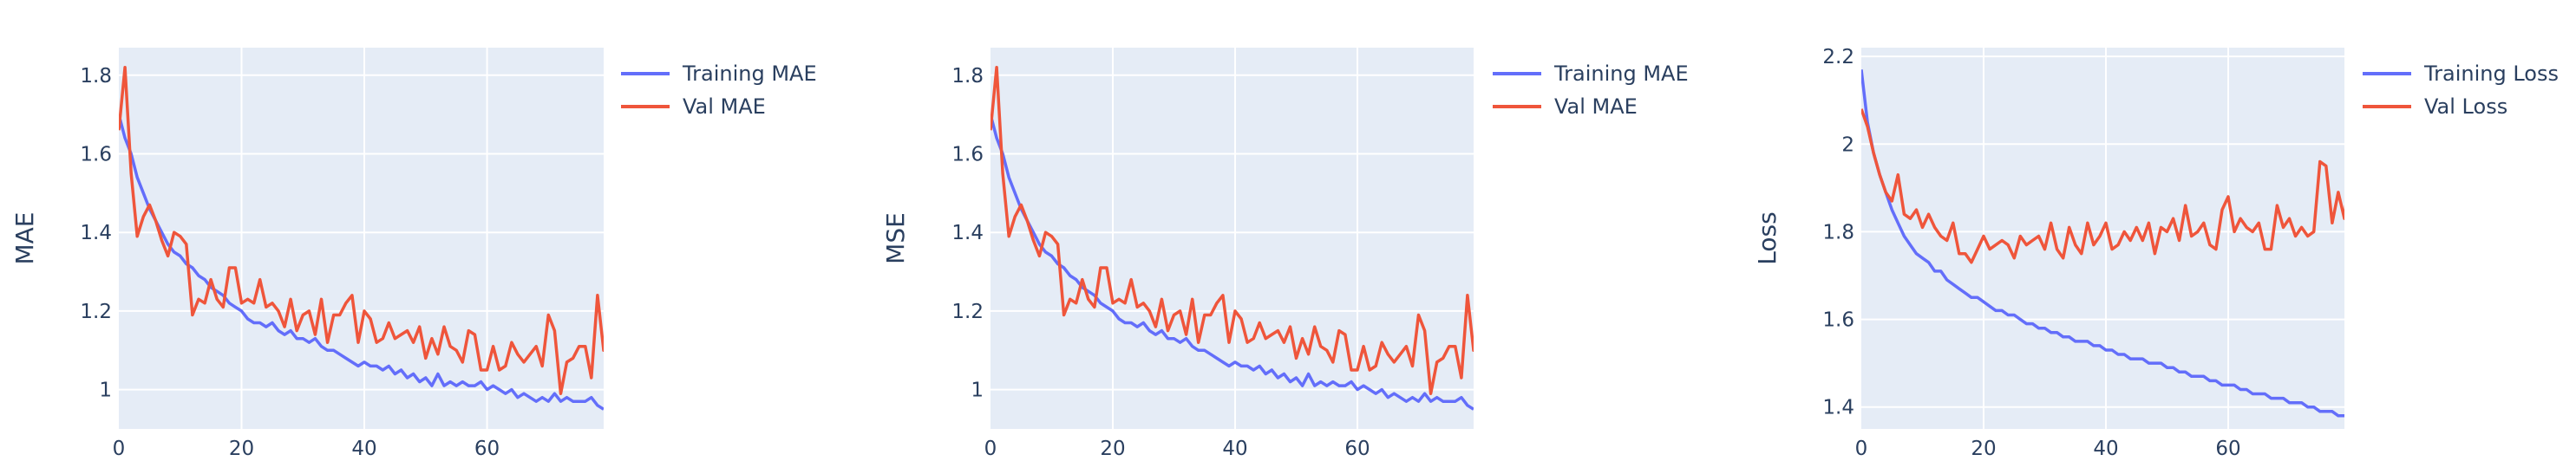 The width and height of the screenshot is (2576, 461). I want to click on series-line-training-loss, so click(2102, 243).